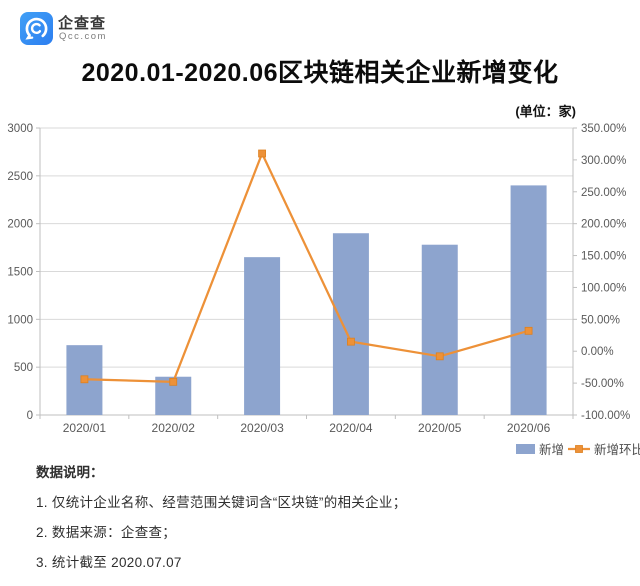 Image resolution: width=640 pixels, height=586 pixels. I want to click on right-axis-tick-label: 350.00%, so click(603, 129).